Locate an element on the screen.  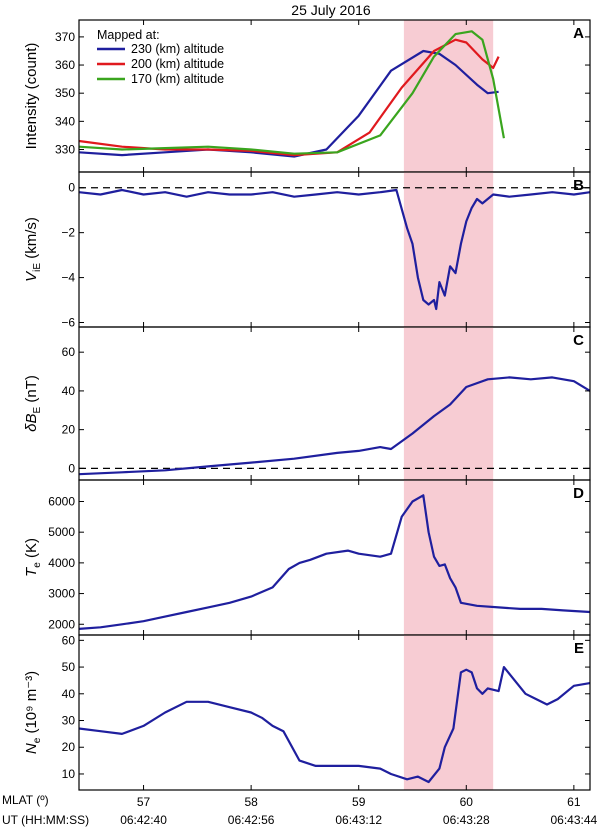
y-tick-label: 30 is located at coordinates (69, 721).